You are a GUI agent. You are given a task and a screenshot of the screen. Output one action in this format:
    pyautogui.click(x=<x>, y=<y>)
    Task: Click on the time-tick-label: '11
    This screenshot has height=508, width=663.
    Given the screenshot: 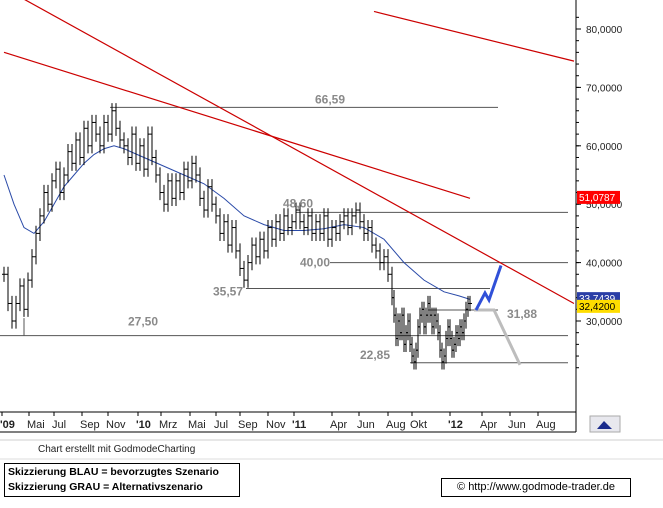 What is the action you would take?
    pyautogui.click(x=299, y=425)
    